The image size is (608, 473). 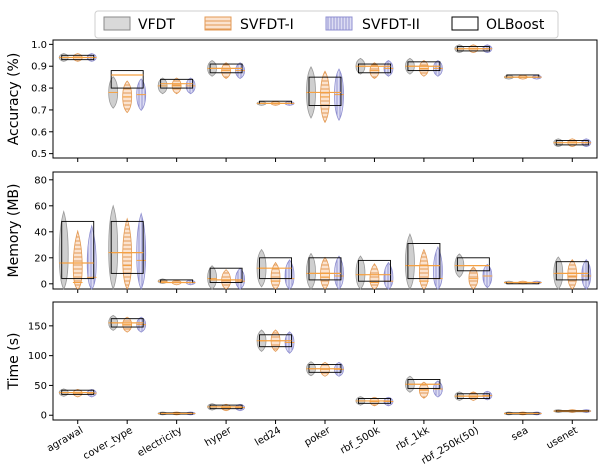 I want to click on x-tick-label-poker: poker, so click(x=318, y=437).